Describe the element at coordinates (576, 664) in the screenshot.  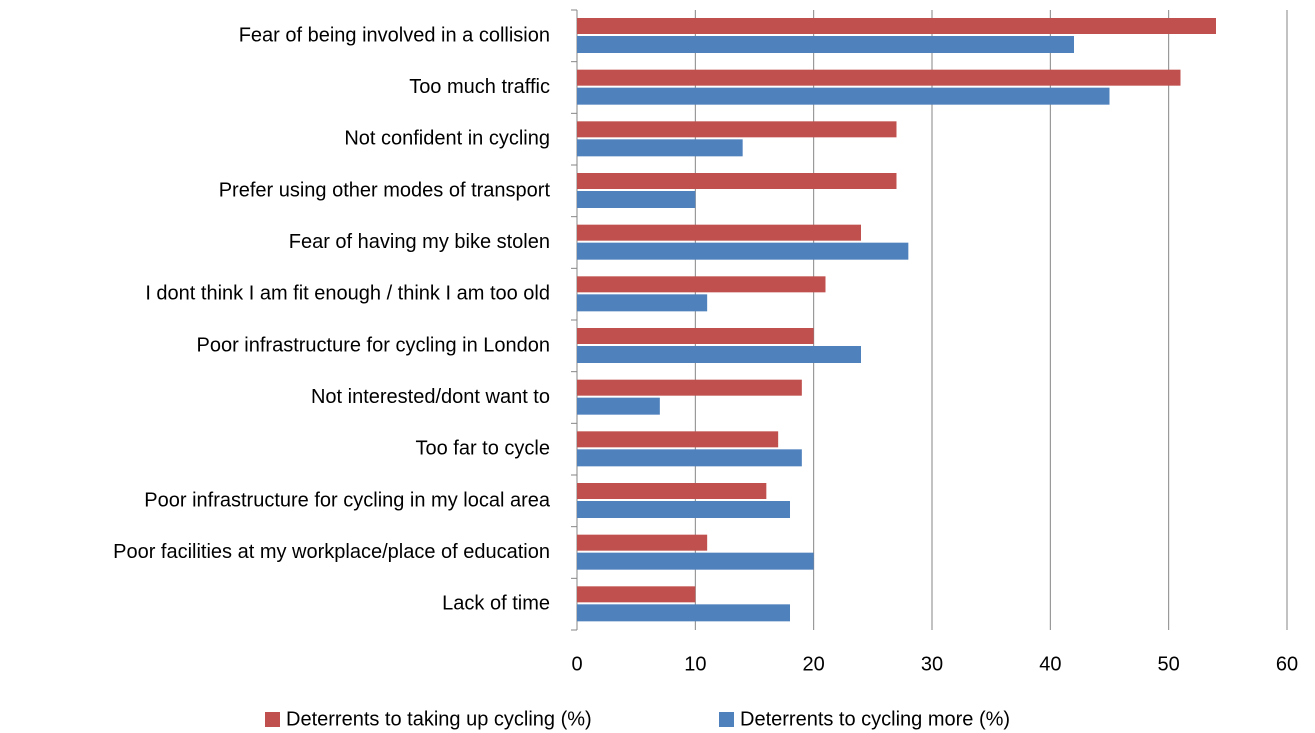
I see `x-tick-label: 0` at that location.